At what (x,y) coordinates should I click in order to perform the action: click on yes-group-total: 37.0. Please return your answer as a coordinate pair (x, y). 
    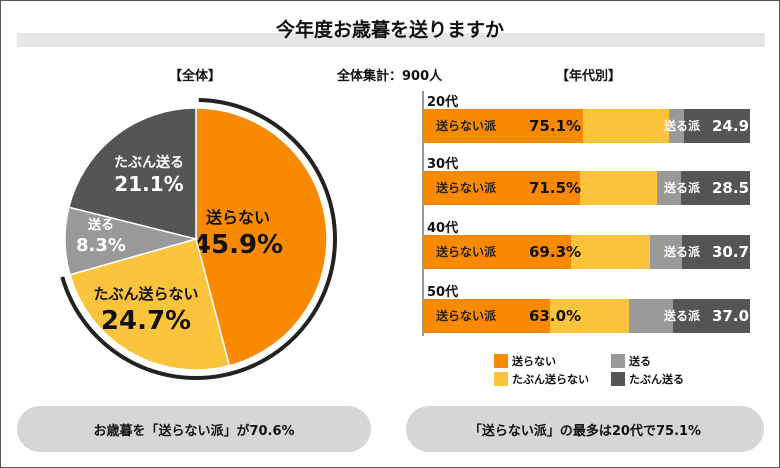
    Looking at the image, I should click on (731, 316).